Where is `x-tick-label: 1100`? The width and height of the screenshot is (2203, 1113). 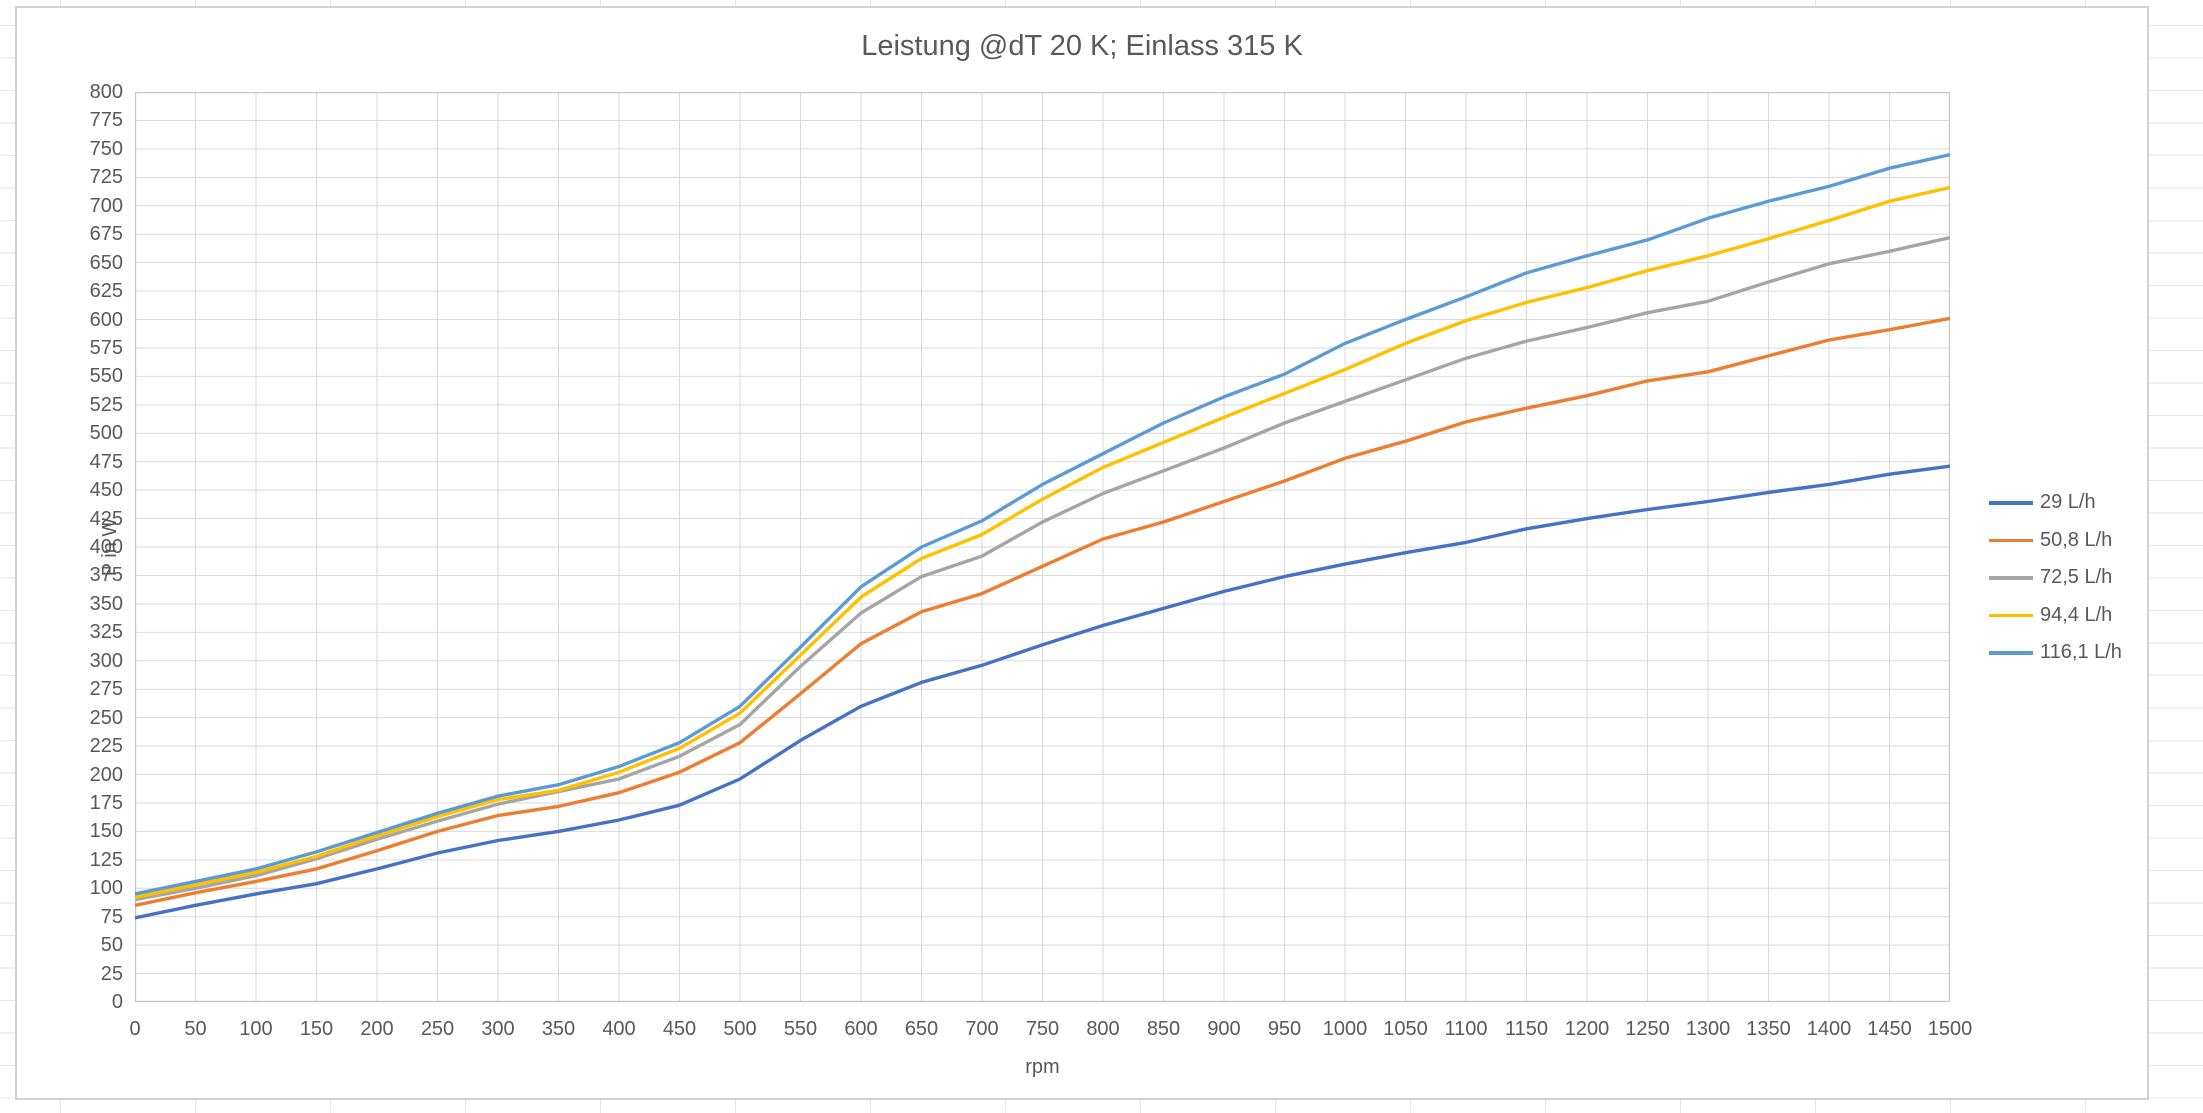 x-tick-label: 1100 is located at coordinates (1466, 1029).